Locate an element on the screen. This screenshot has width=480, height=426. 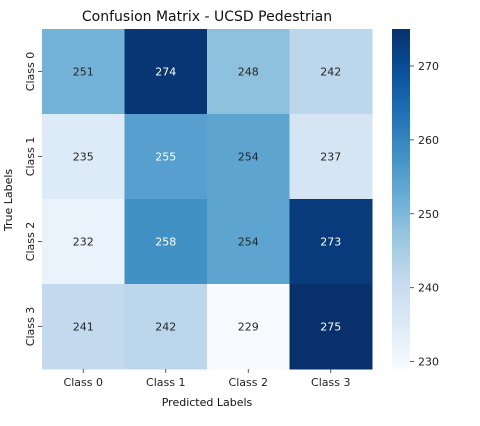
x-tick-label: Class 1 is located at coordinates (165, 382).